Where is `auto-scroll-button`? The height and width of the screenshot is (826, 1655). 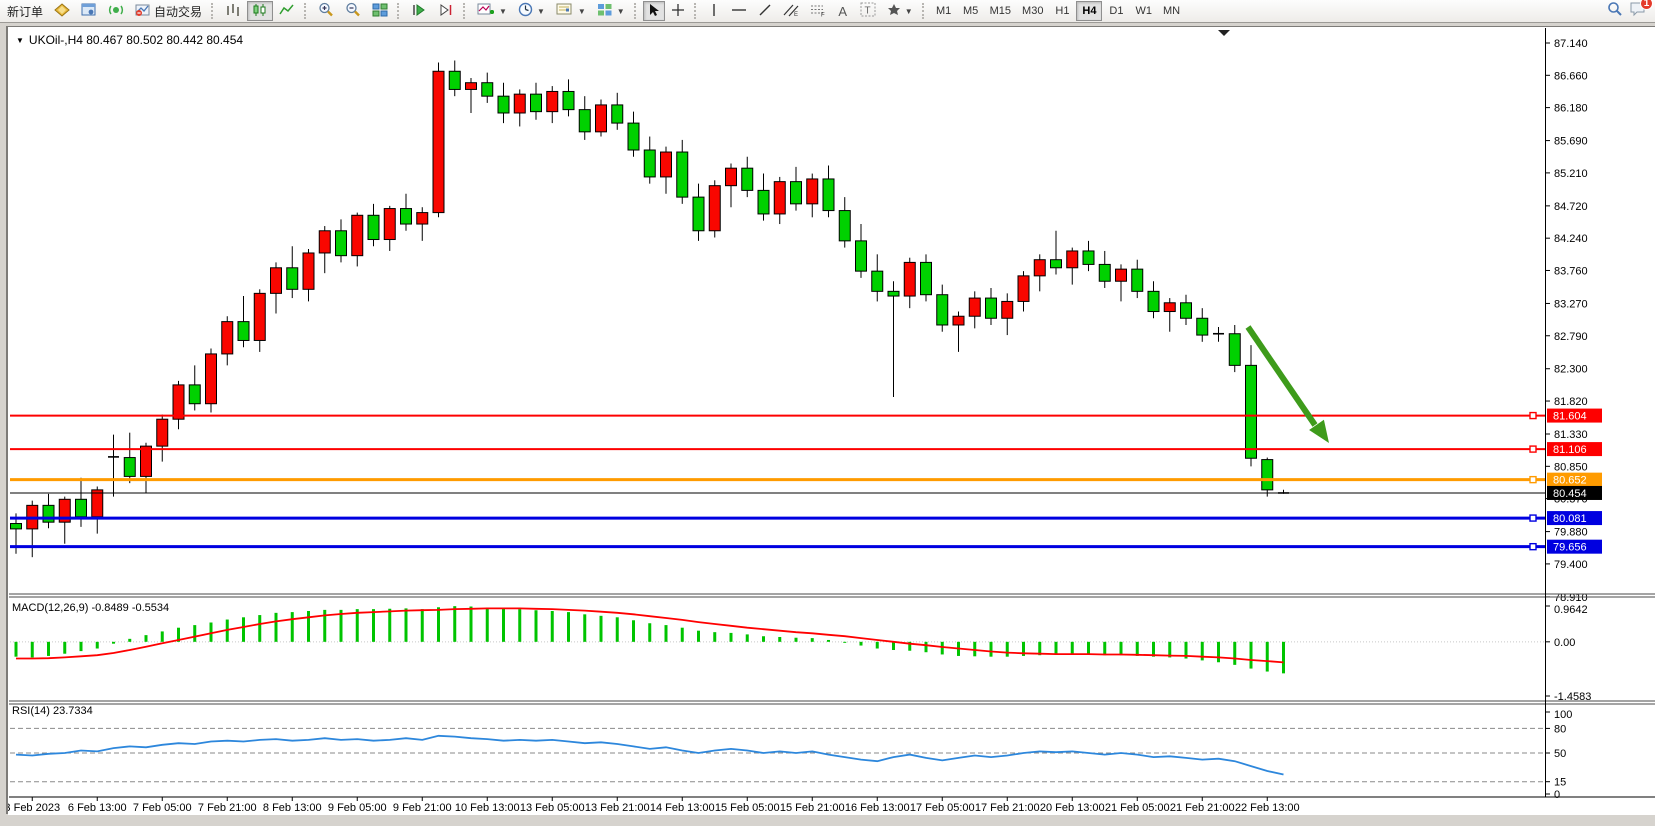 auto-scroll-button is located at coordinates (419, 11).